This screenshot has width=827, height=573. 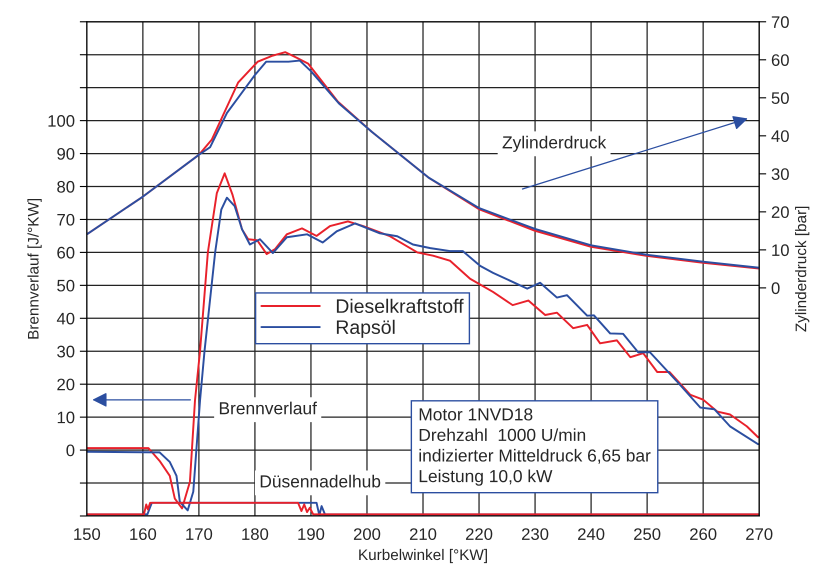 I want to click on x-tick-label: 190, so click(x=311, y=534).